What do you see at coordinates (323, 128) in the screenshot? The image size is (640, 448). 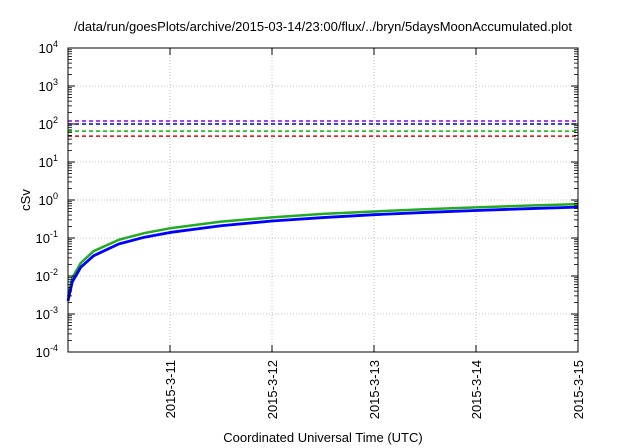 I see `threshold-lines` at bounding box center [323, 128].